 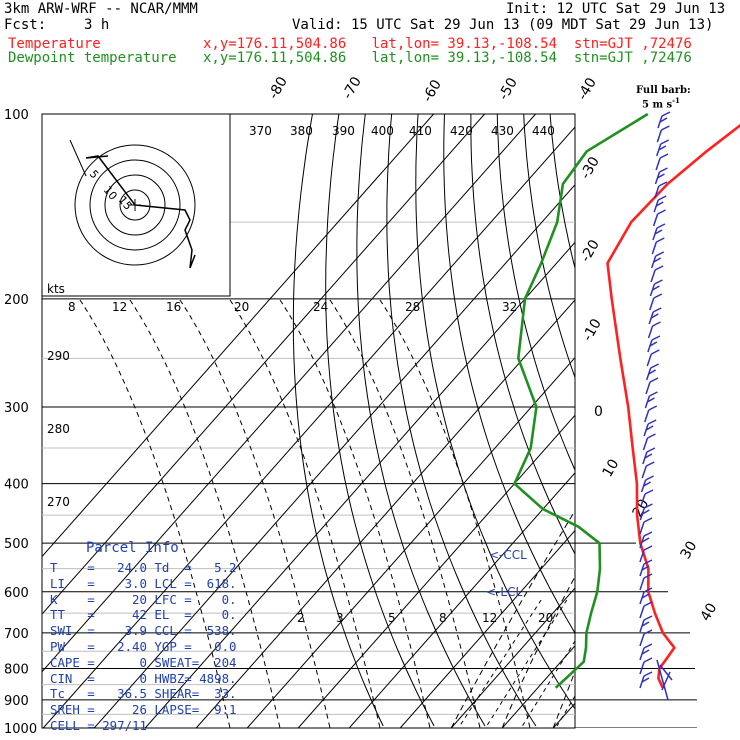 I want to click on hodograph-trace, so click(x=140, y=212).